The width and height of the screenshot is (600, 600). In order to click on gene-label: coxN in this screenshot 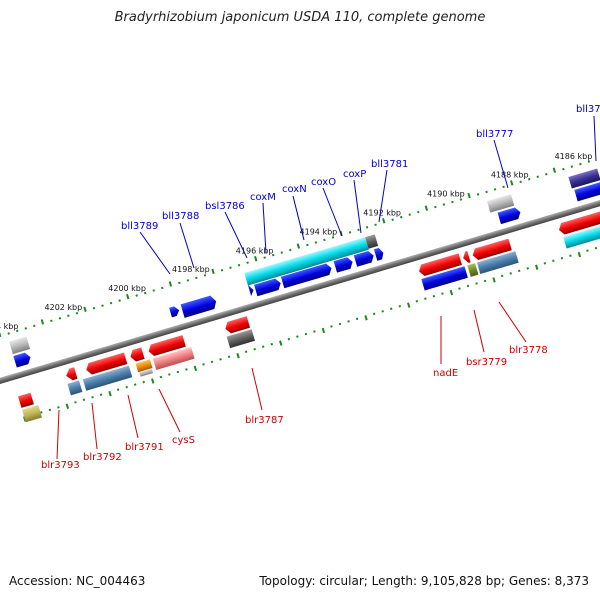, I will do `click(294, 189)`.